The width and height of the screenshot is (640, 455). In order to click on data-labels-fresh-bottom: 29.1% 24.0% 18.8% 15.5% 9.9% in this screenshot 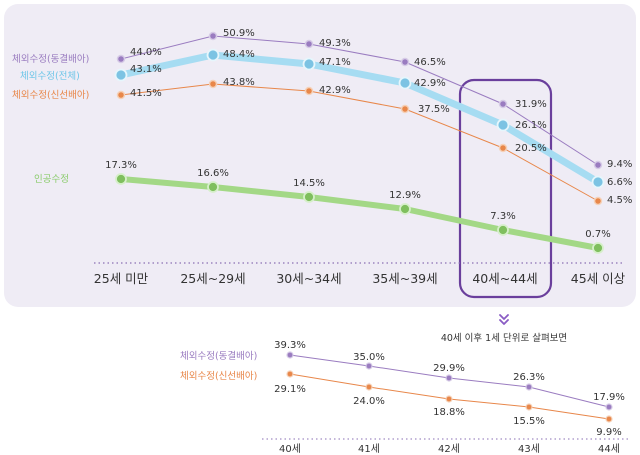, I will do `click(448, 411)`.